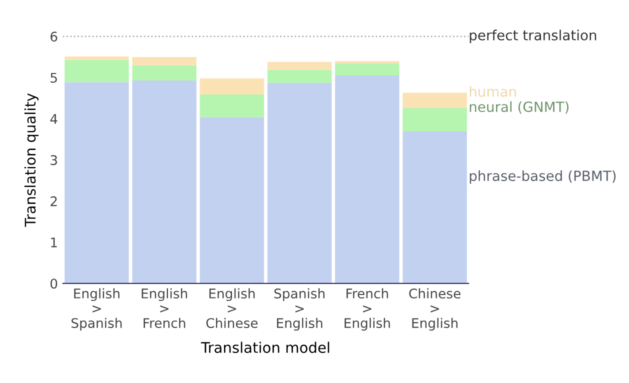 The width and height of the screenshot is (629, 383). What do you see at coordinates (54, 283) in the screenshot?
I see `y-tick-label: 0` at bounding box center [54, 283].